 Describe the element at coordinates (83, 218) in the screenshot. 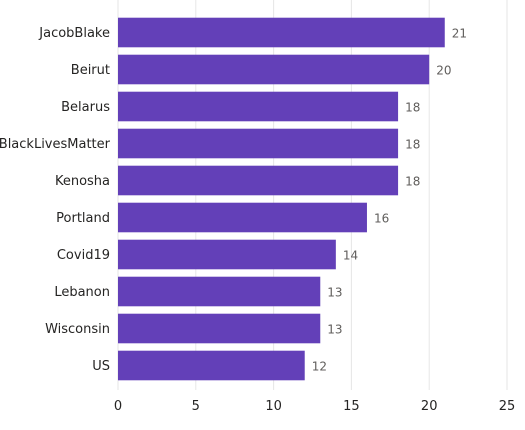

I see `category-label: Portland` at that location.